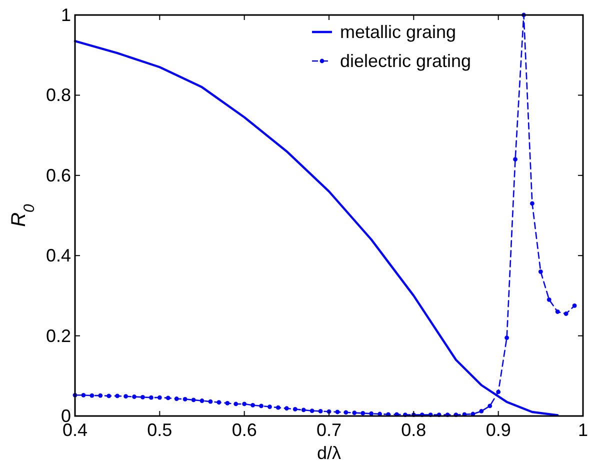 Image resolution: width=597 pixels, height=465 pixels. Describe the element at coordinates (244, 430) in the screenshot. I see `x-tick-label: 0.6` at that location.